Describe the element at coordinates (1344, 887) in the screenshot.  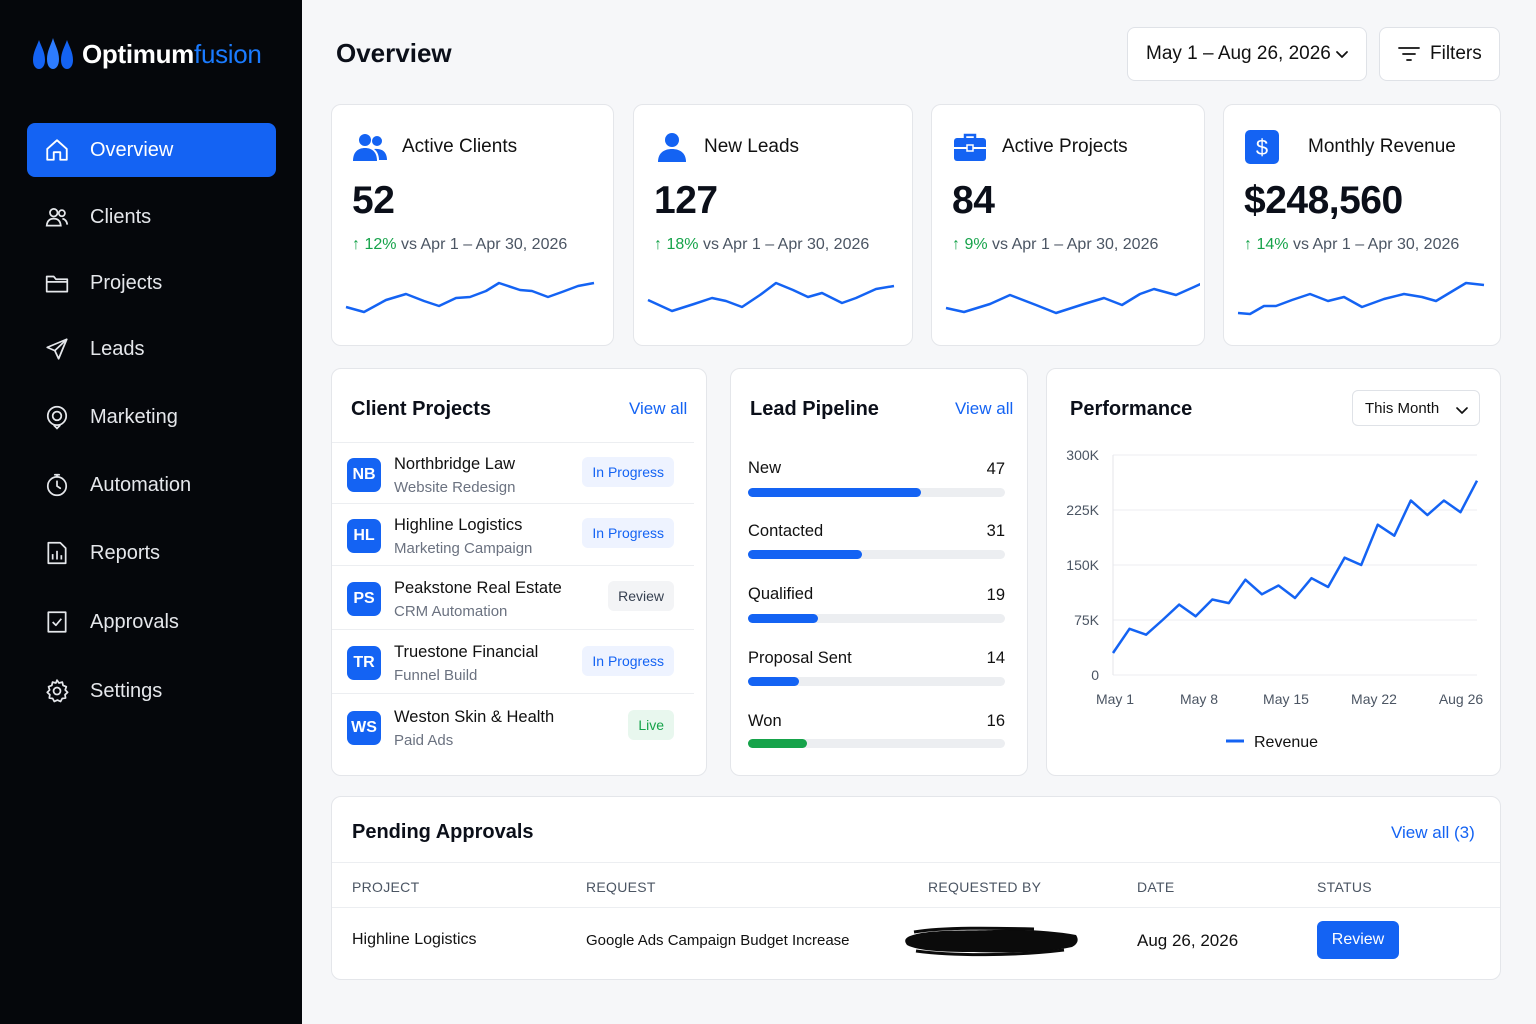
I see `column-header-status: STATUS` at that location.